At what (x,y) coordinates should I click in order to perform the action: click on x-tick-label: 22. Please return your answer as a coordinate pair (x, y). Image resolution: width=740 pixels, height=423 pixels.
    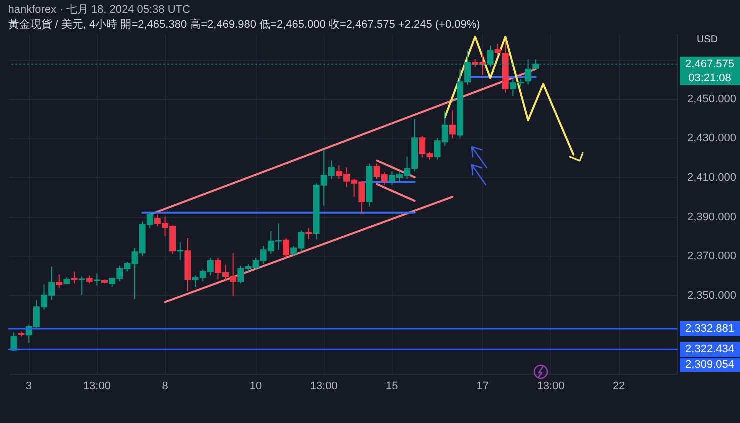
    Looking at the image, I should click on (619, 386).